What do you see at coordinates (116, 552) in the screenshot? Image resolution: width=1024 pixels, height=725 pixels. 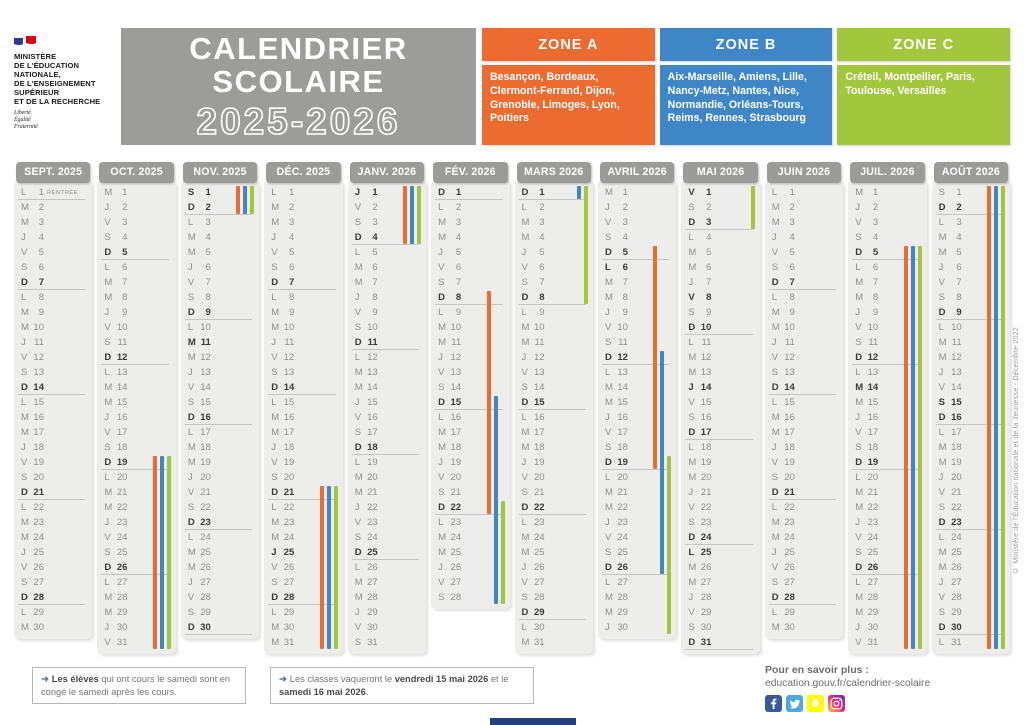 I see `day-cell: S 25` at bounding box center [116, 552].